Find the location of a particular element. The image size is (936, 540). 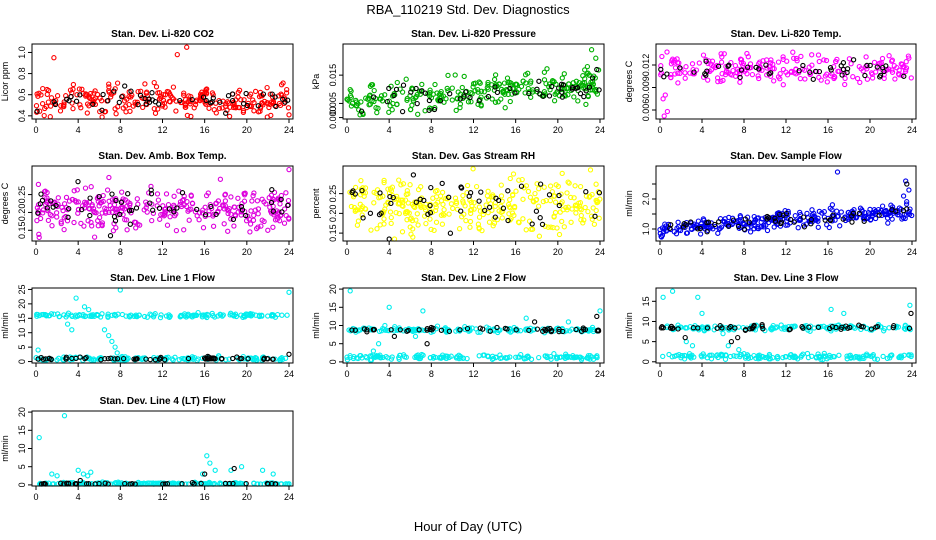

series-selected is located at coordinates (782, 69).